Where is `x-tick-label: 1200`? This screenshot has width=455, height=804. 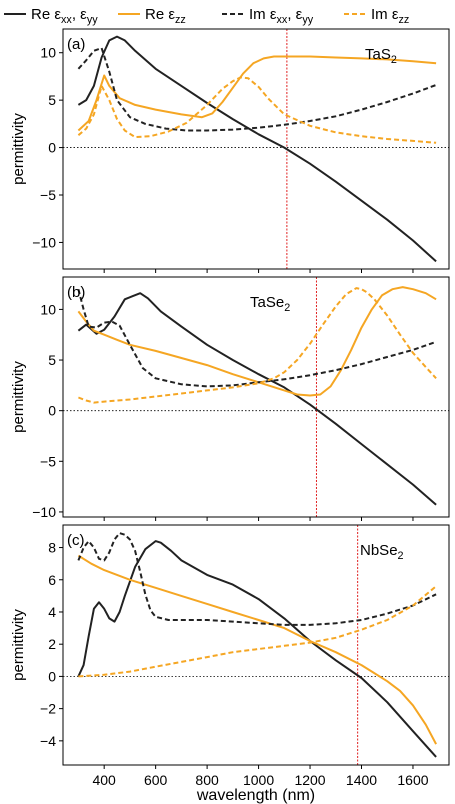
x-tick-label: 1200 is located at coordinates (309, 780).